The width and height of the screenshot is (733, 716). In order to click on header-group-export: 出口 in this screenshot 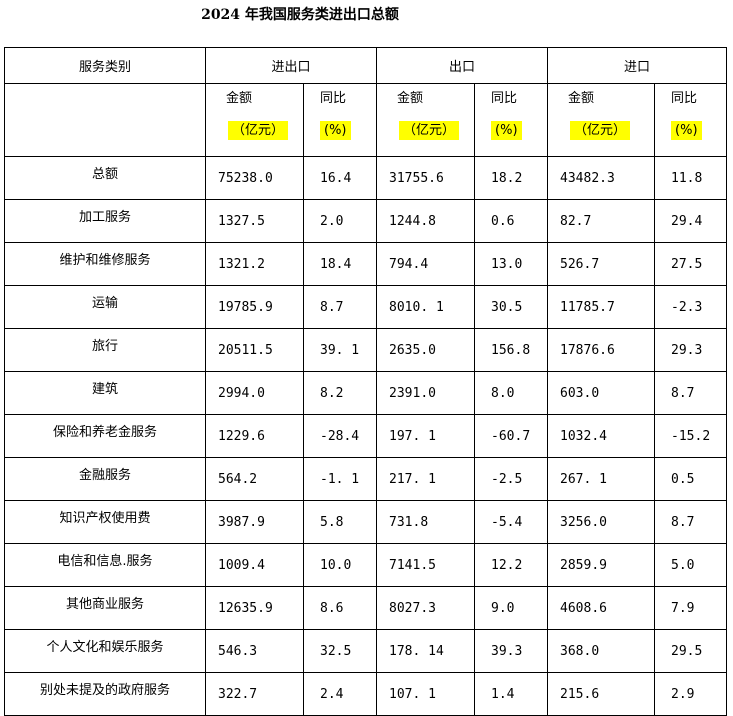, I will do `click(462, 65)`.